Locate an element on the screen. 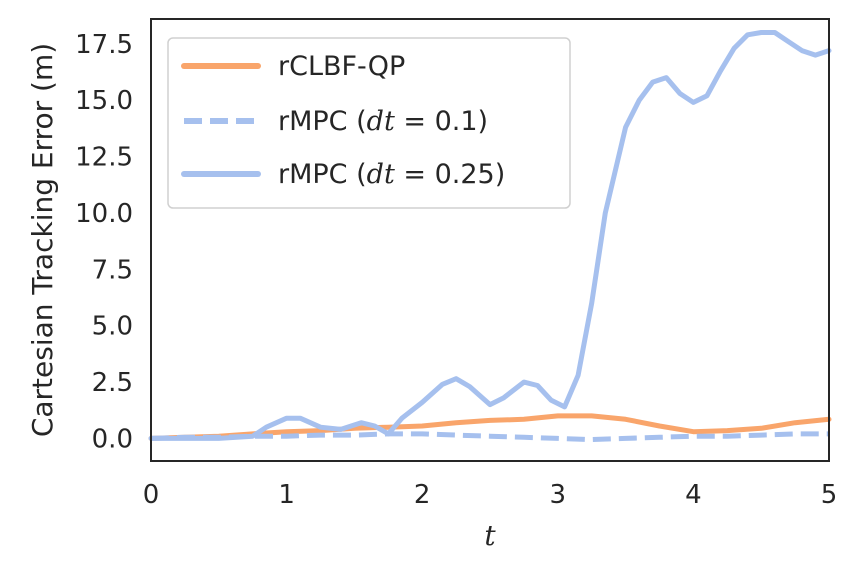 The image size is (856, 566). y-tick-label: 17.5 is located at coordinates (104, 45).